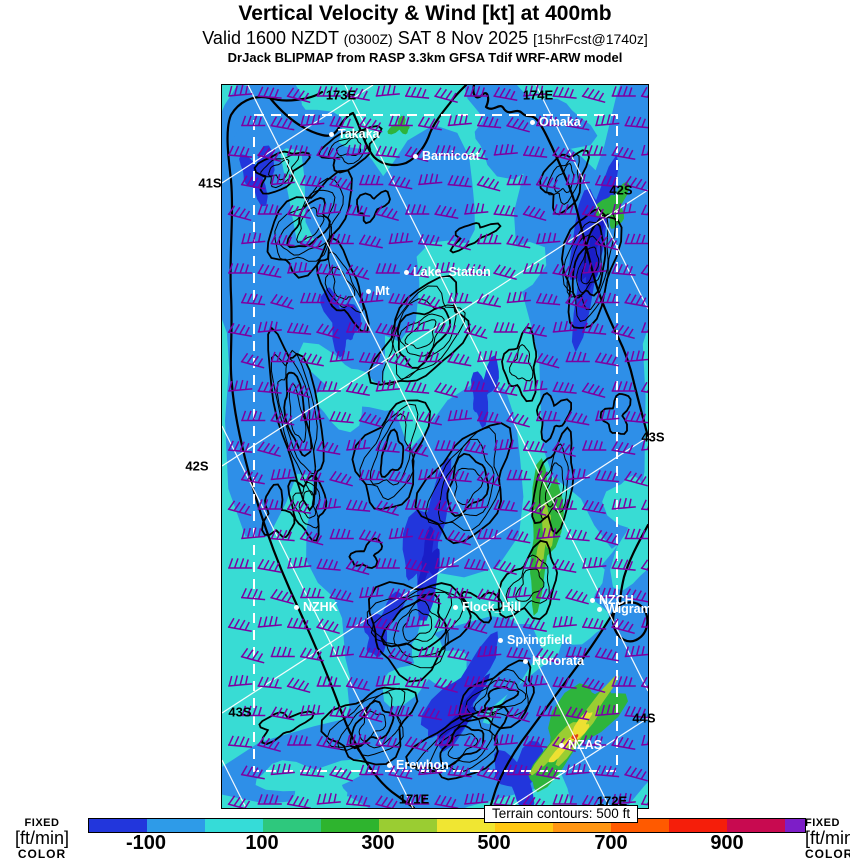 This screenshot has height=860, width=850. I want to click on site-marker: Wigram, so click(624, 609).